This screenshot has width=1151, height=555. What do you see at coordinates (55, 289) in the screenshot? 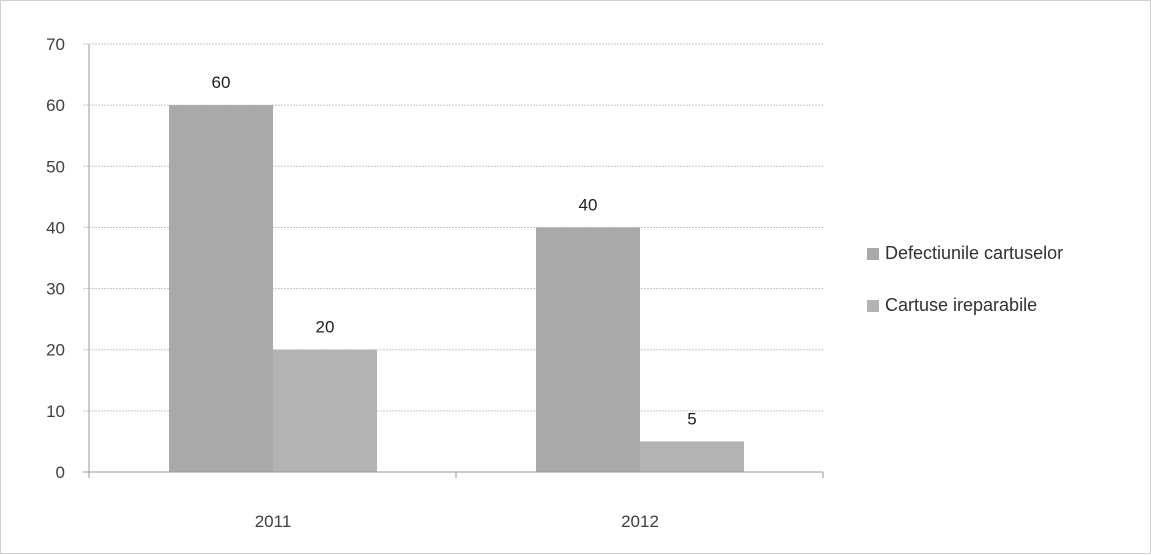
I see `y-tick-label: 30` at bounding box center [55, 289].